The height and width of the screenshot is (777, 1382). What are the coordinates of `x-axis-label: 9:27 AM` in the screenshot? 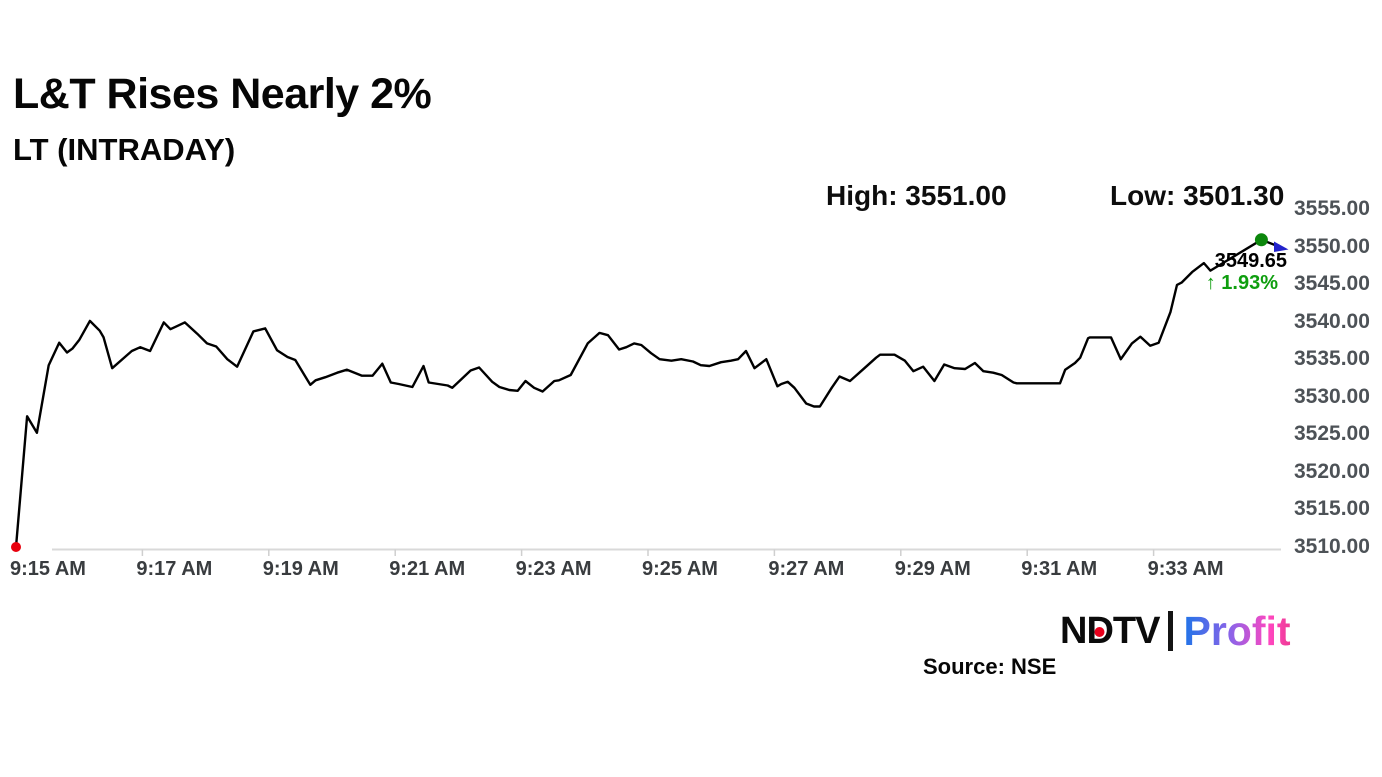 It's located at (806, 569).